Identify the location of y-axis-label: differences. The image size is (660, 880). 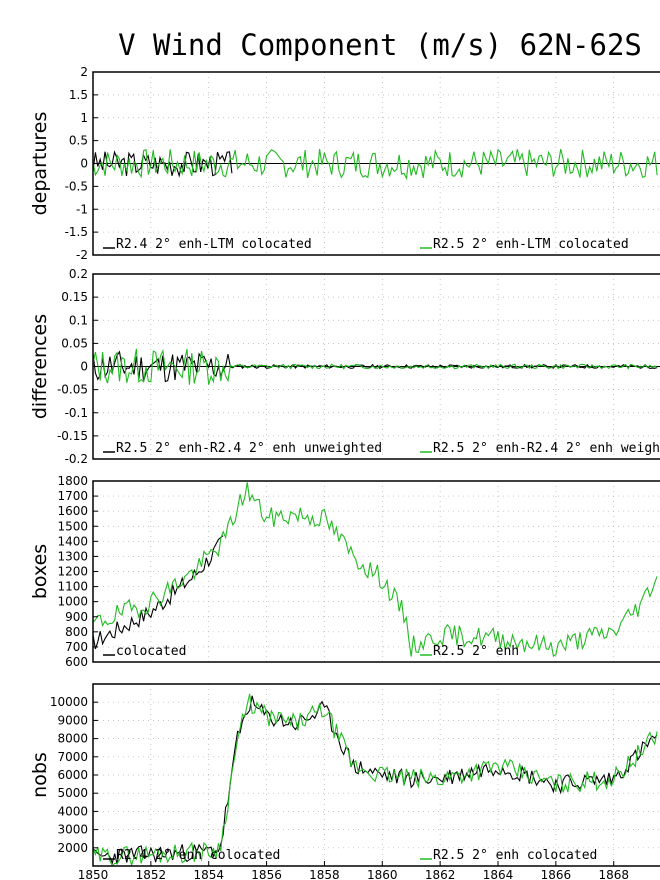
(40, 366).